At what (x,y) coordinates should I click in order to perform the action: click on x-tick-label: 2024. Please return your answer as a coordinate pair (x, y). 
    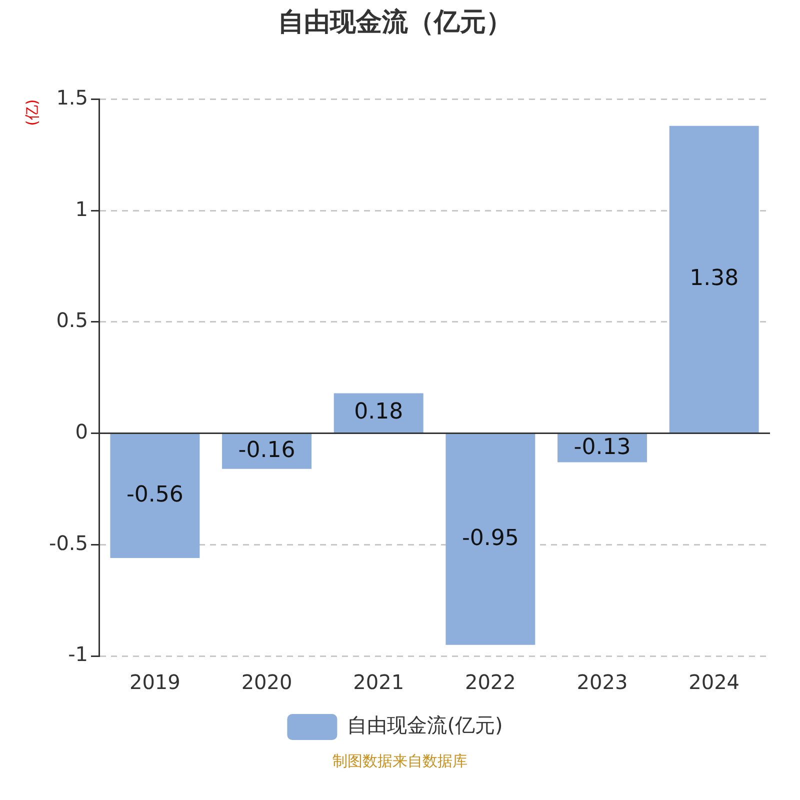
    Looking at the image, I should click on (714, 682).